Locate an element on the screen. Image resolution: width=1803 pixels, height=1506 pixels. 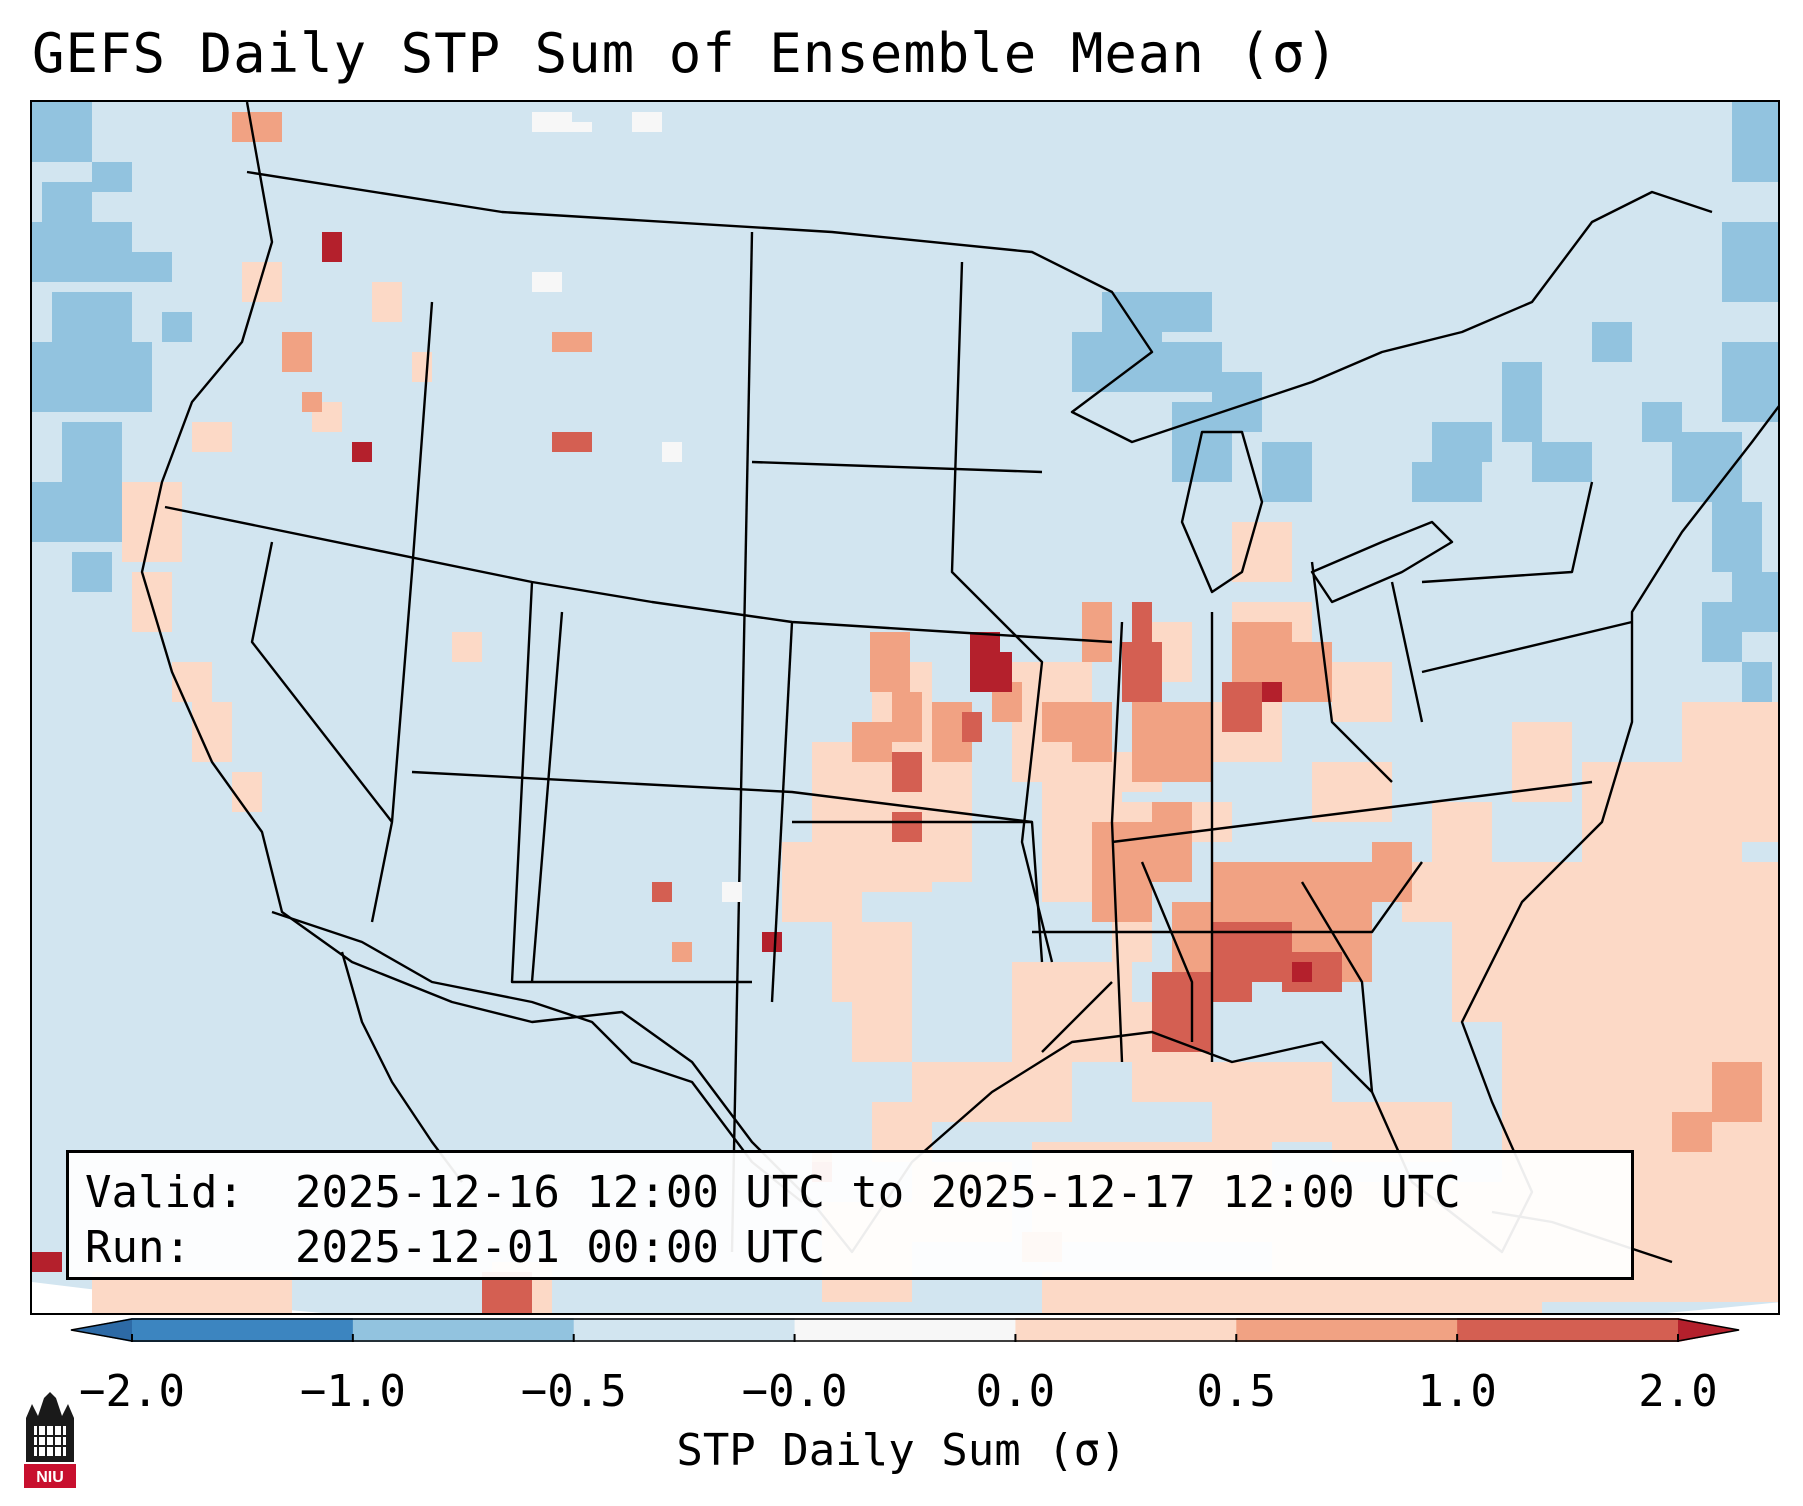
chart-title: GEFS Daily STP Sum of Ensemble Mean (σ) is located at coordinates (685, 53).